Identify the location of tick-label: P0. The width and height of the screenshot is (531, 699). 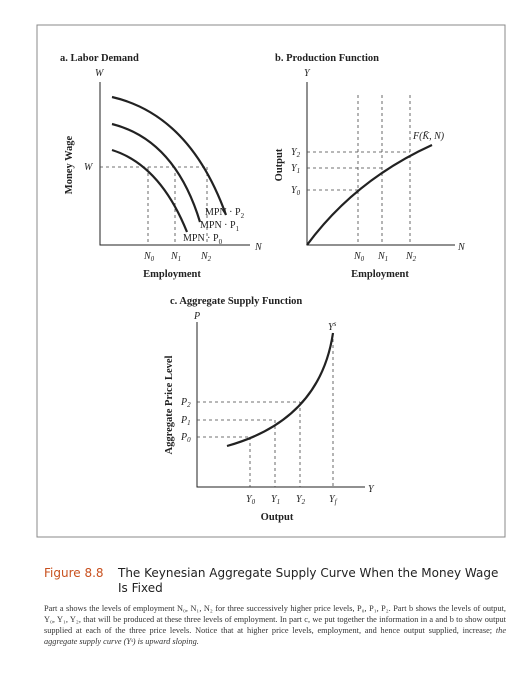
(185, 438).